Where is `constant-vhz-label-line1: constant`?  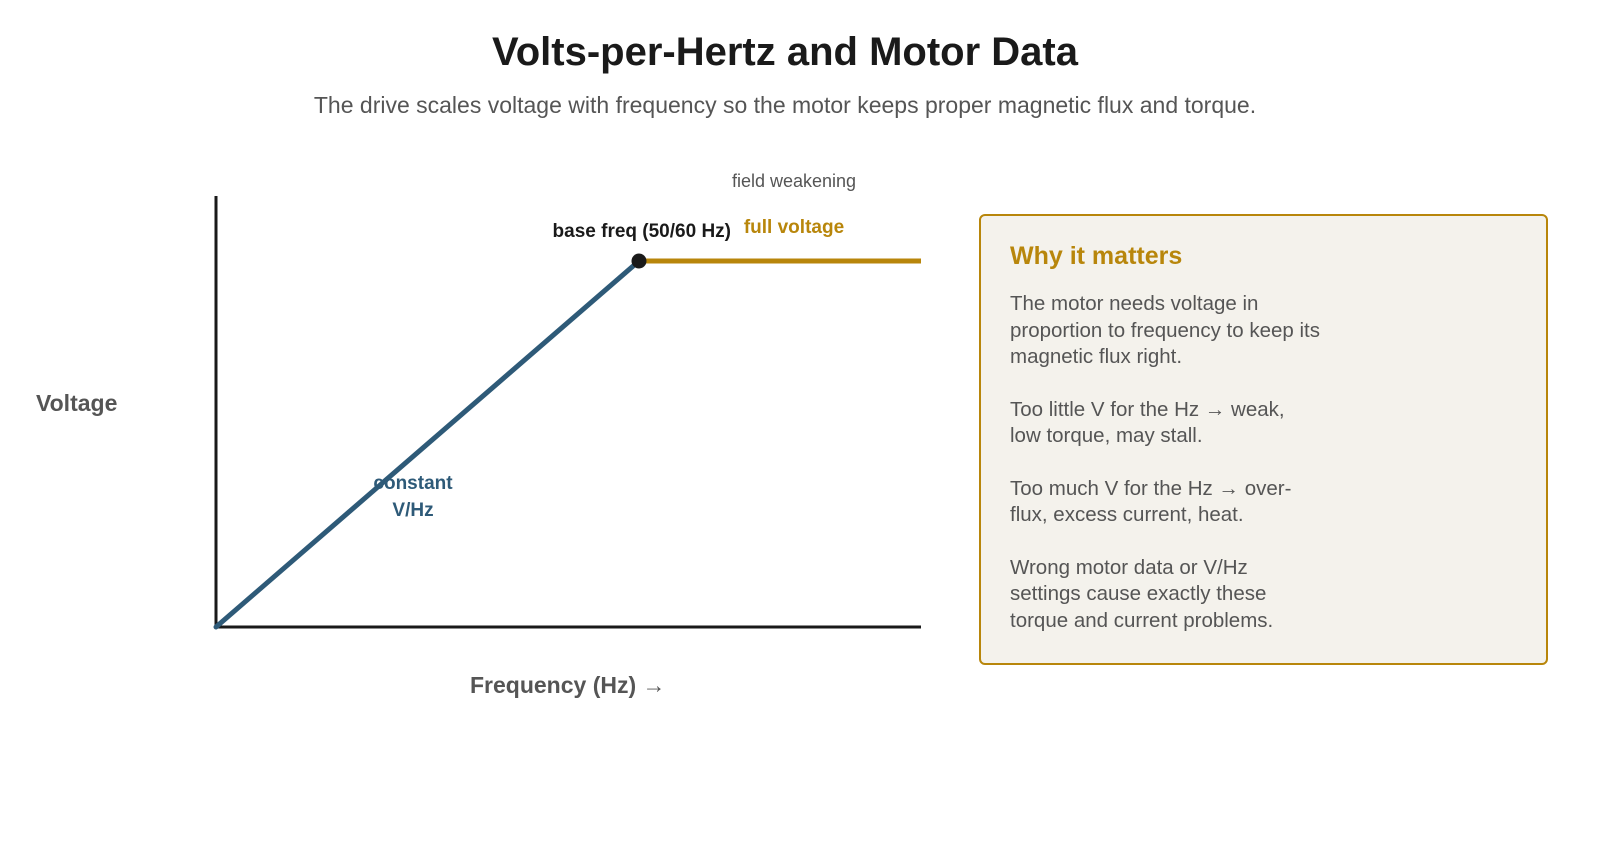 constant-vhz-label-line1: constant is located at coordinates (413, 483).